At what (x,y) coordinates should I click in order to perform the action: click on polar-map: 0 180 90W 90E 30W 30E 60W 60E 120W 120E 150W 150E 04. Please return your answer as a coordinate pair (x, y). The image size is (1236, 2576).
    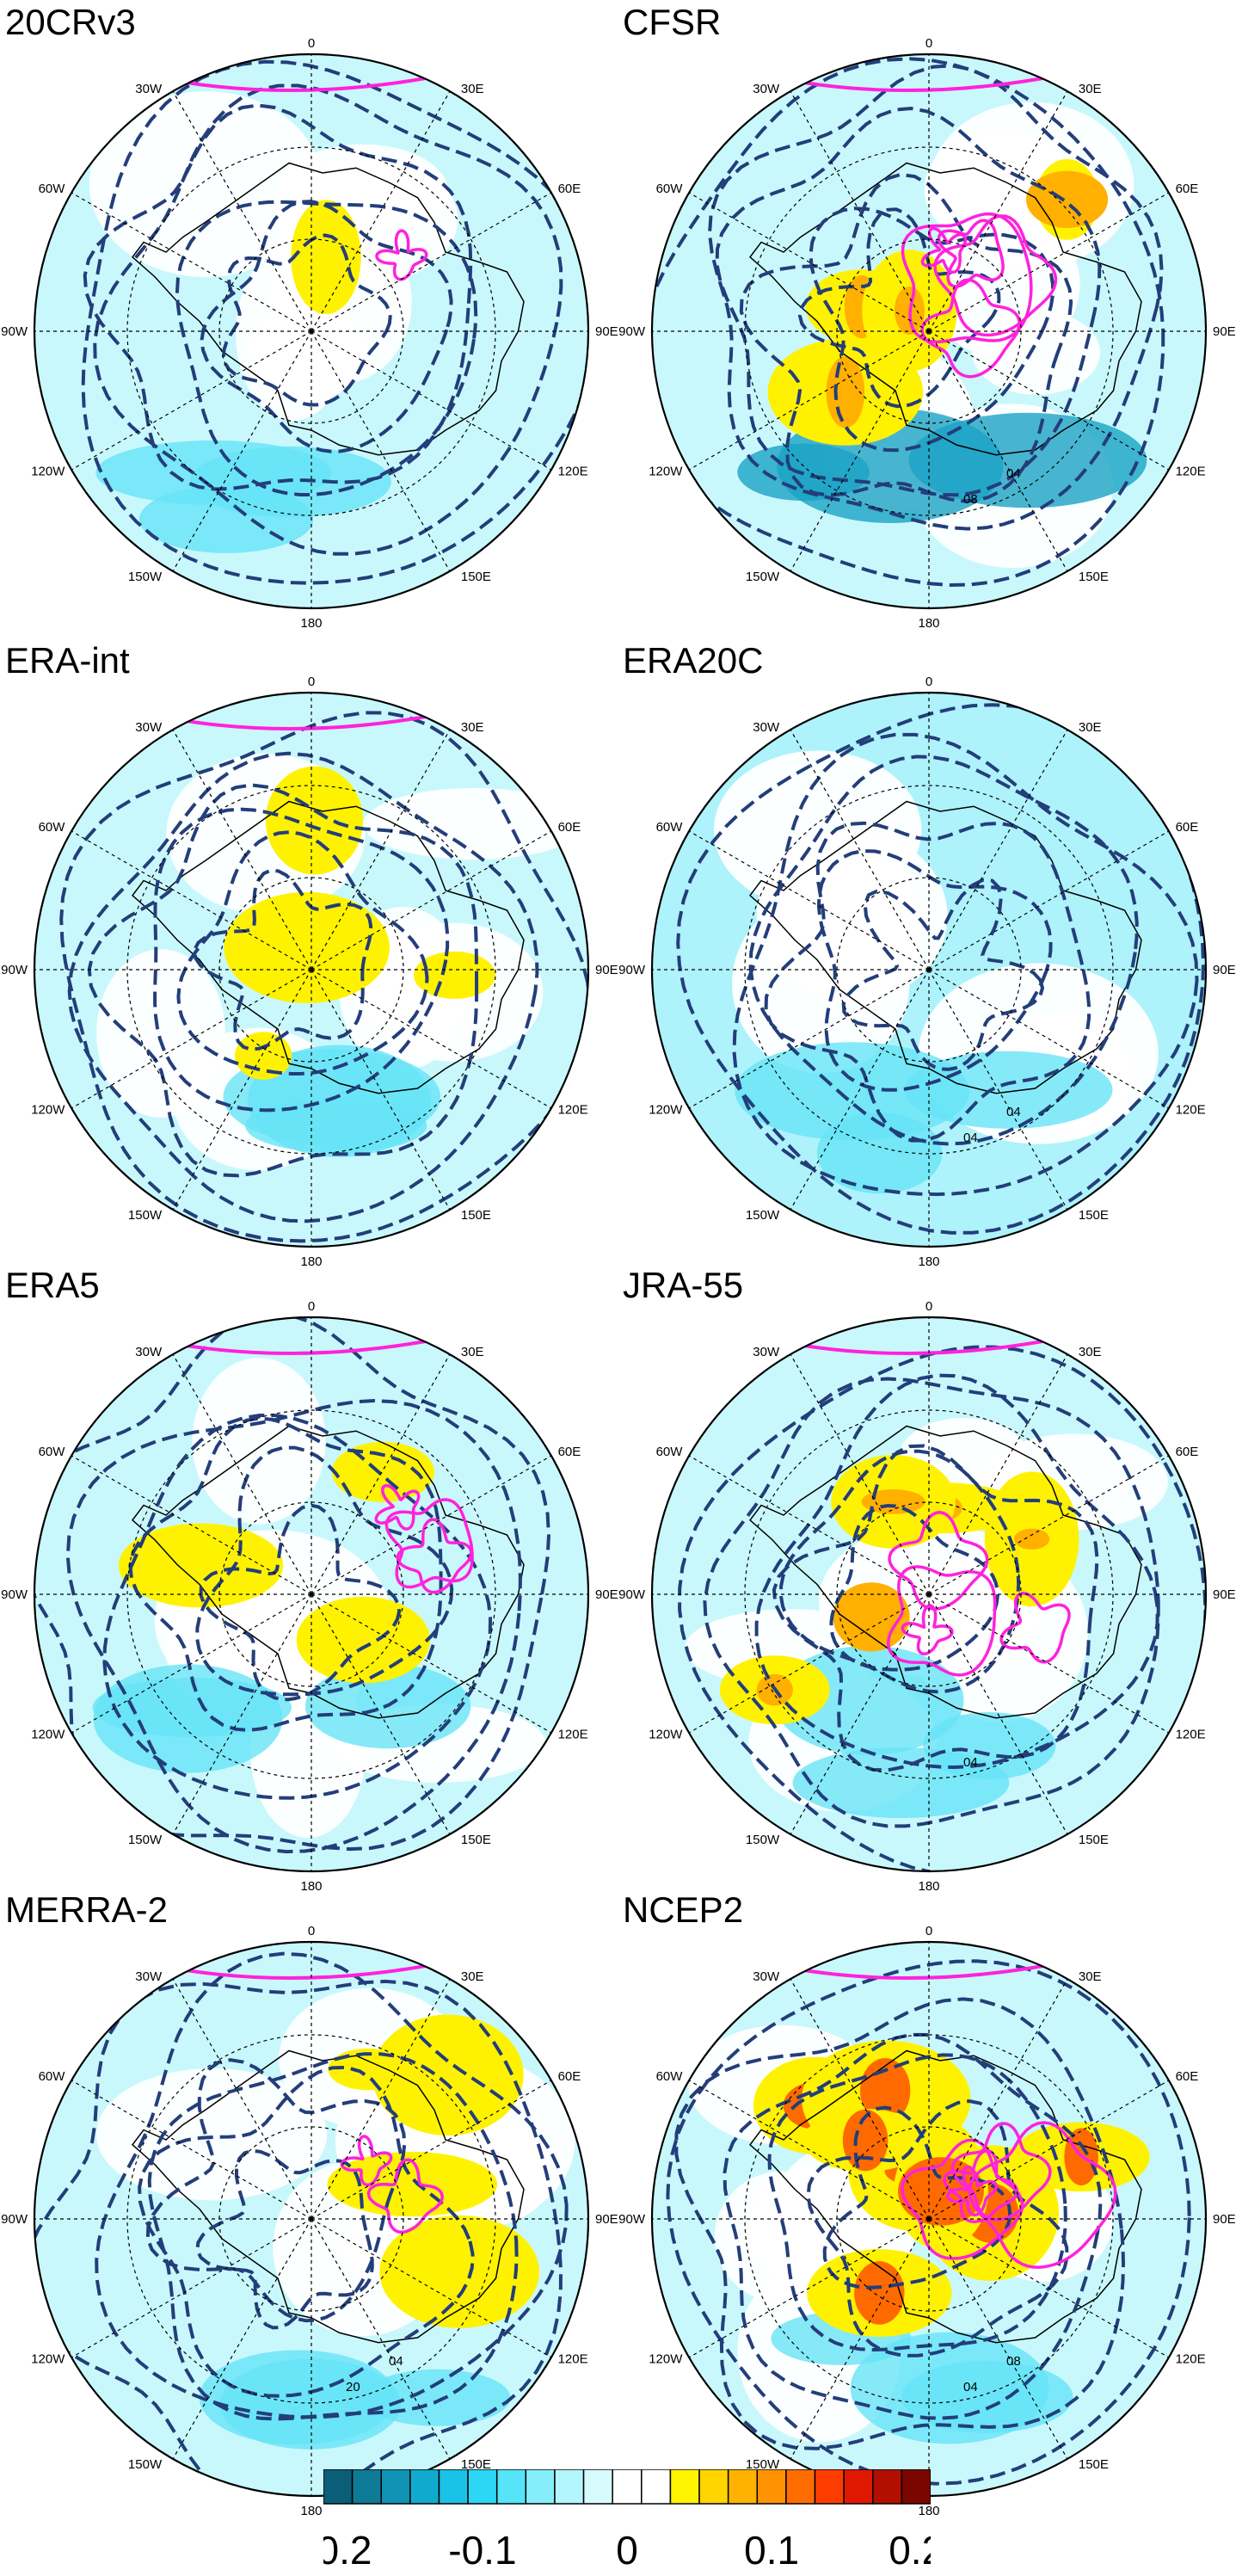
    Looking at the image, I should click on (927, 1597).